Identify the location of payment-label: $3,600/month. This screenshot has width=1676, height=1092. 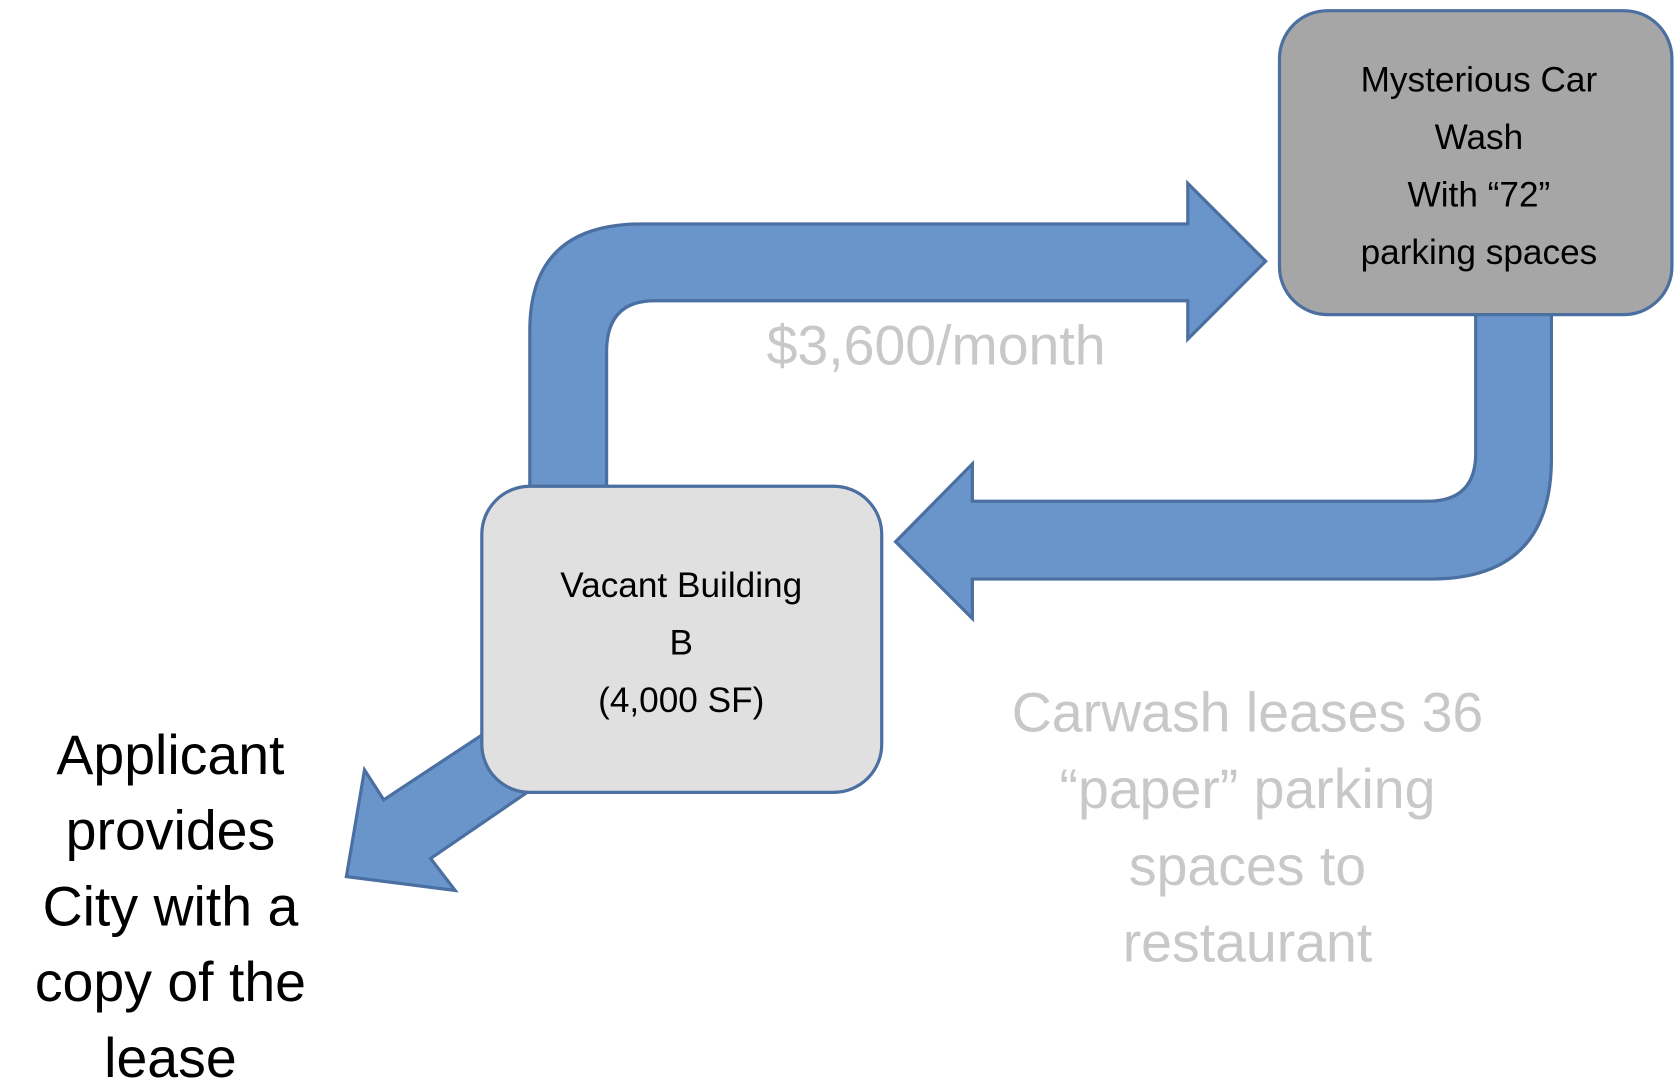
(936, 345).